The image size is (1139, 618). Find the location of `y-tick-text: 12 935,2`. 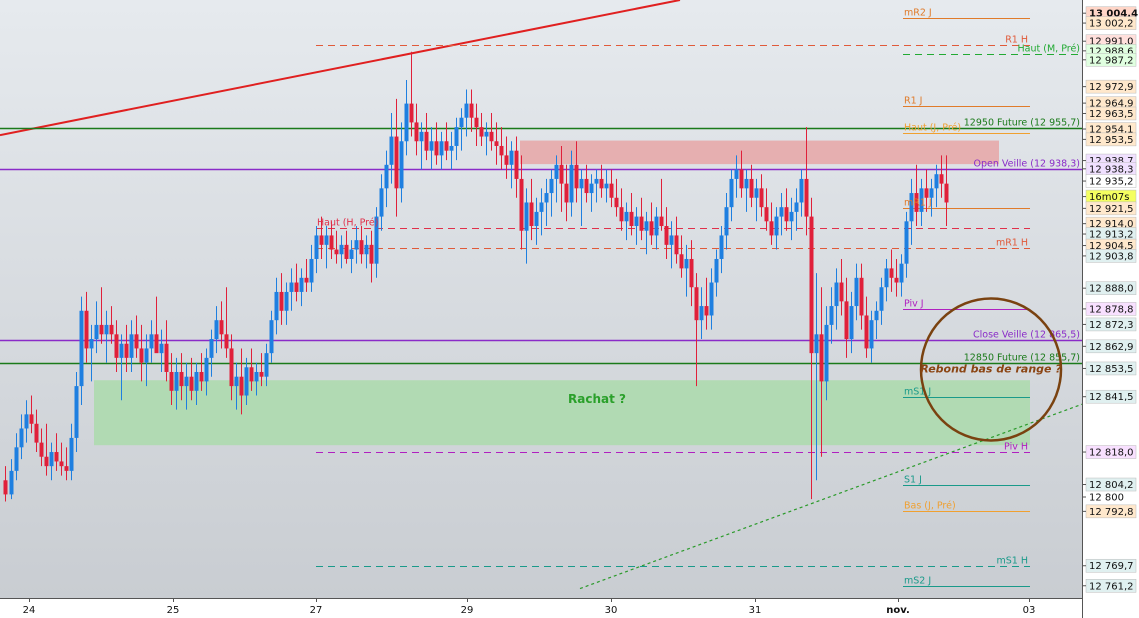

y-tick-text: 12 935,2 is located at coordinates (1111, 182).